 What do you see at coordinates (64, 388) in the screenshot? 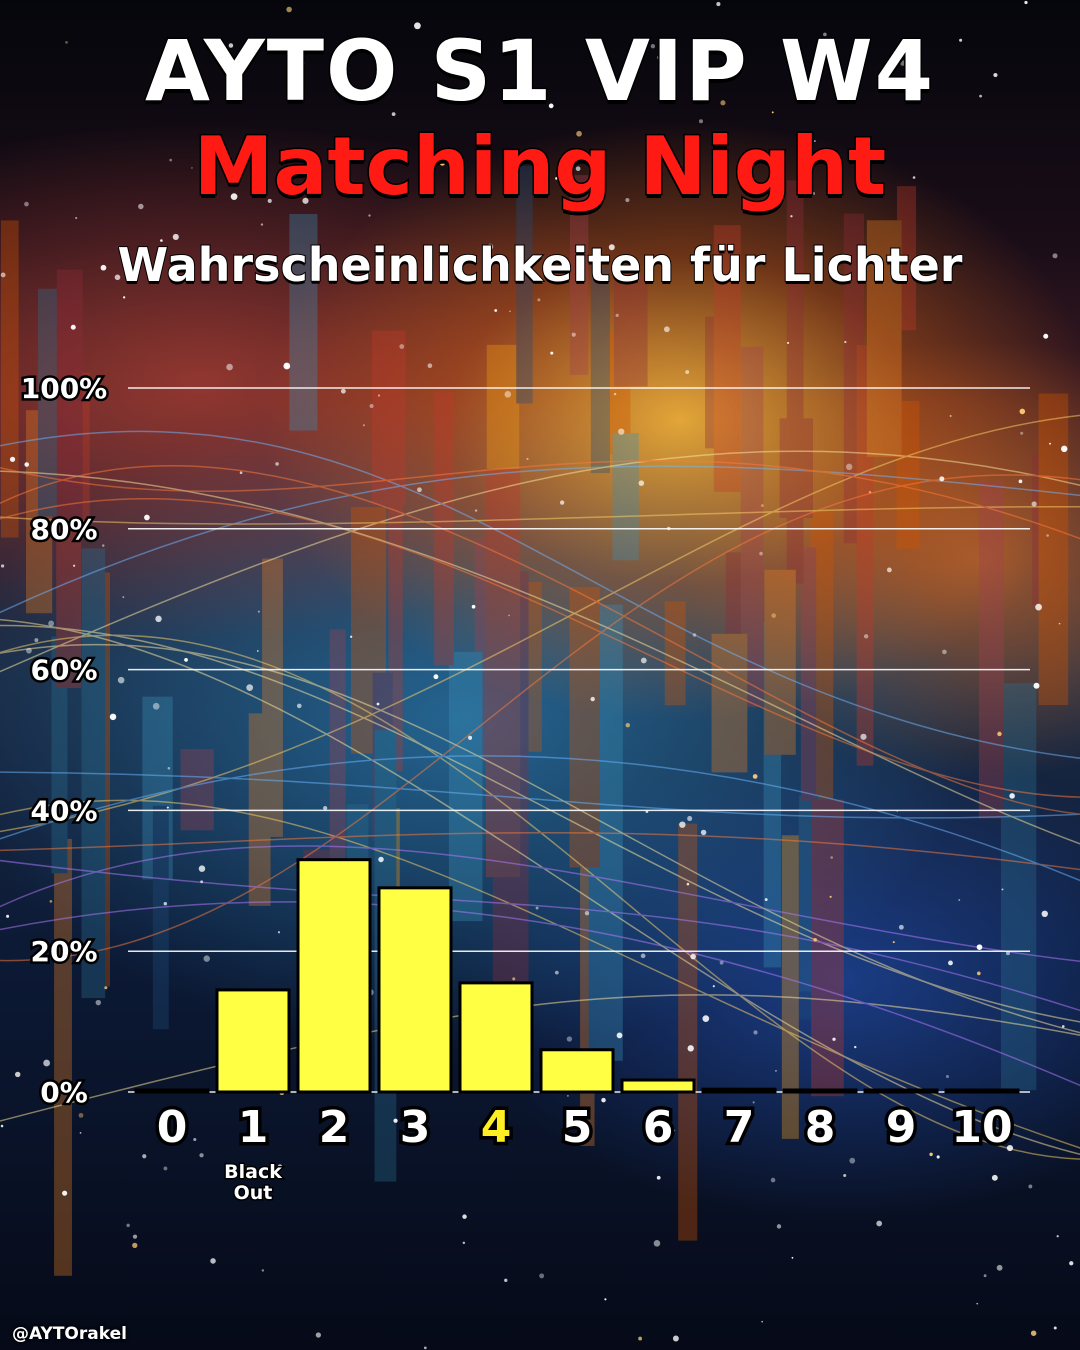
I see `y-tick-label: 100%` at bounding box center [64, 388].